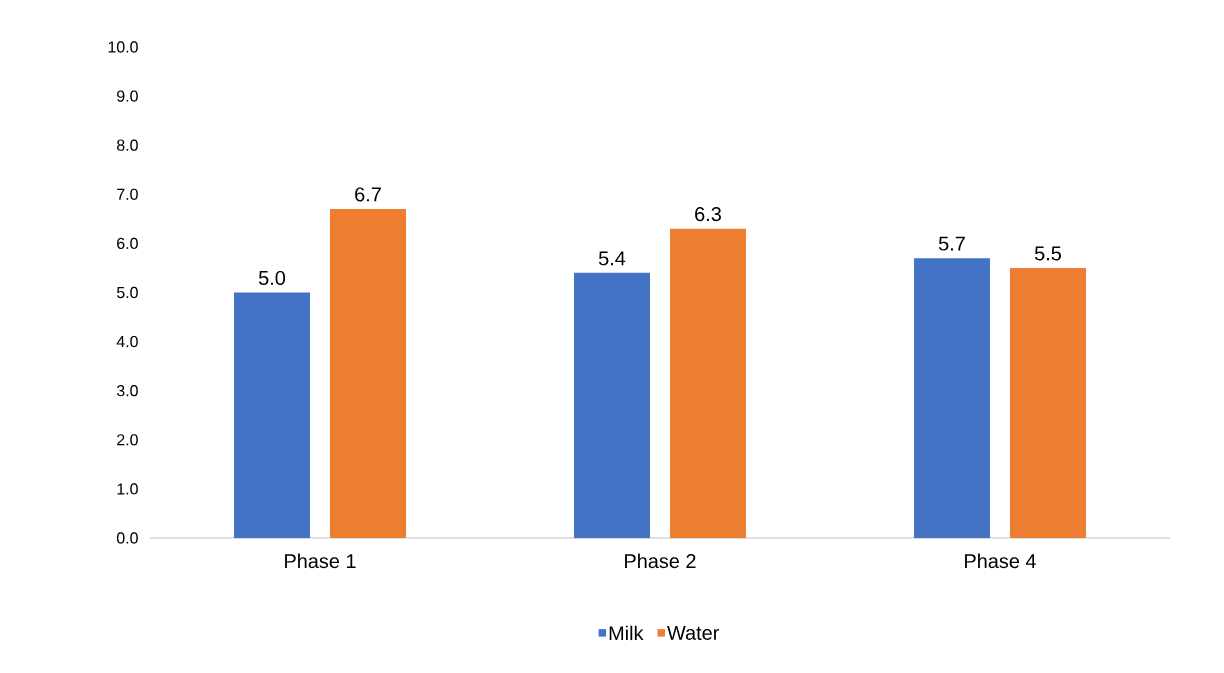 Image resolution: width=1224 pixels, height=673 pixels. What do you see at coordinates (612, 258) in the screenshot?
I see `data-label: 5.4` at bounding box center [612, 258].